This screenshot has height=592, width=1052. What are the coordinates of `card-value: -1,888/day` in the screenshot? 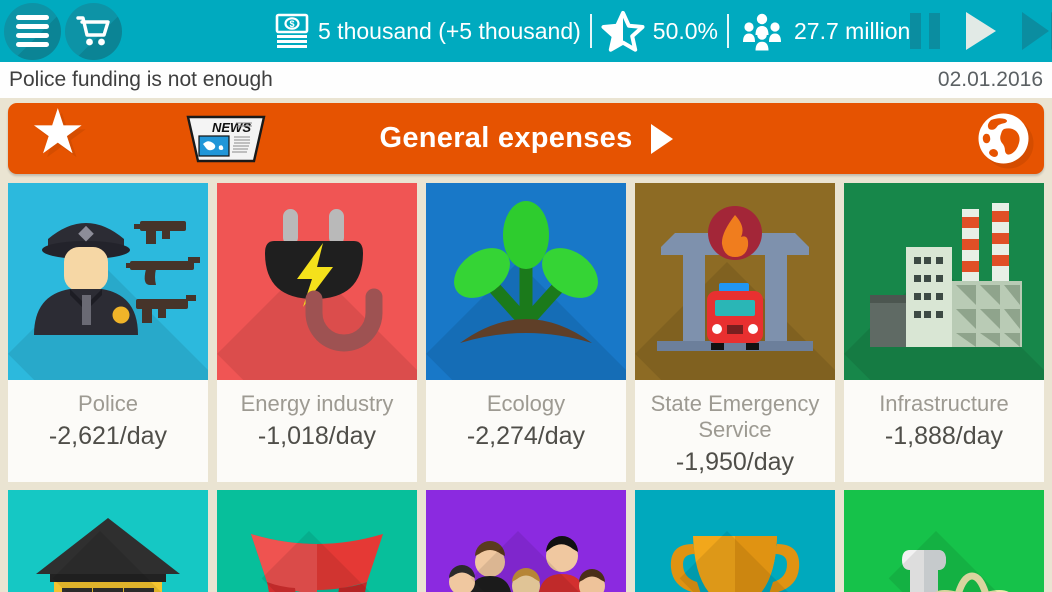 It's located at (944, 435).